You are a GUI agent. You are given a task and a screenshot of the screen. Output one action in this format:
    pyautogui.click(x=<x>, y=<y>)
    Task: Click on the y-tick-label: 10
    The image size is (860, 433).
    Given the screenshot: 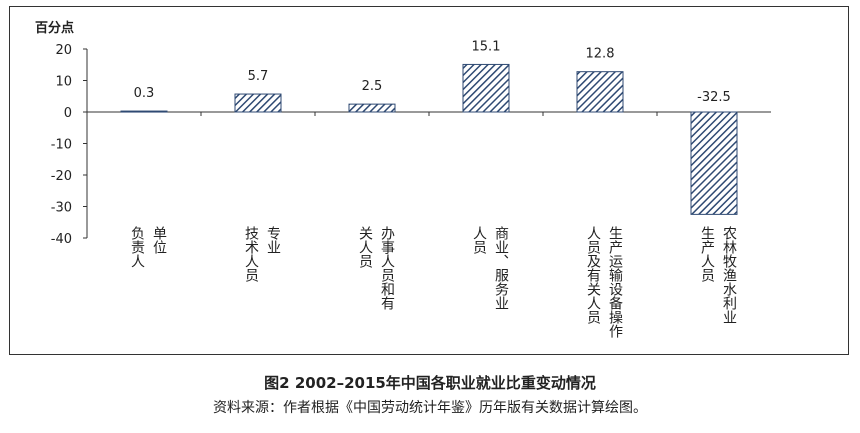 What is the action you would take?
    pyautogui.click(x=63, y=82)
    